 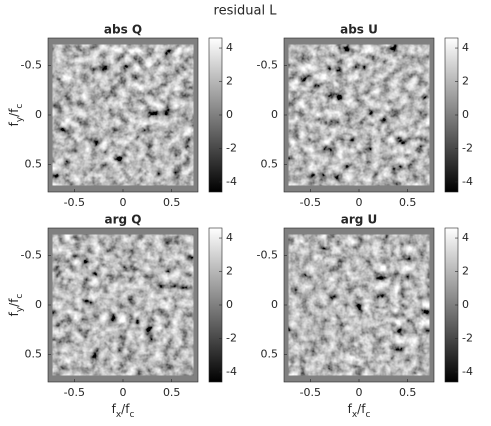 I want to click on panel-title: arg U, so click(x=359, y=220).